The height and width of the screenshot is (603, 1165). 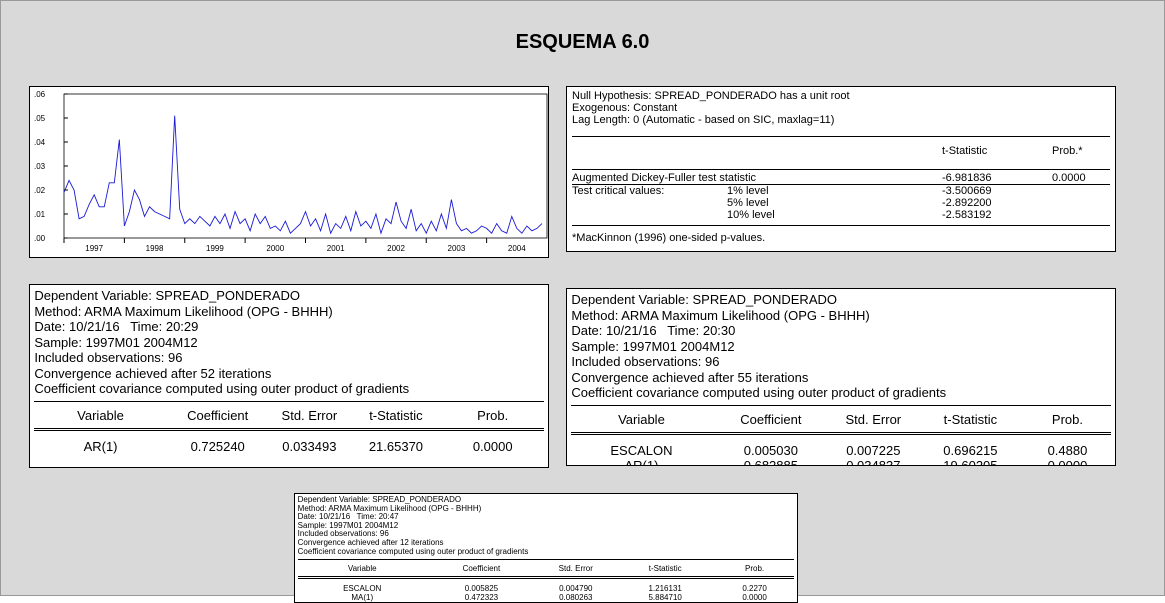 What do you see at coordinates (94, 248) in the screenshot?
I see `x-tick-label: 1997` at bounding box center [94, 248].